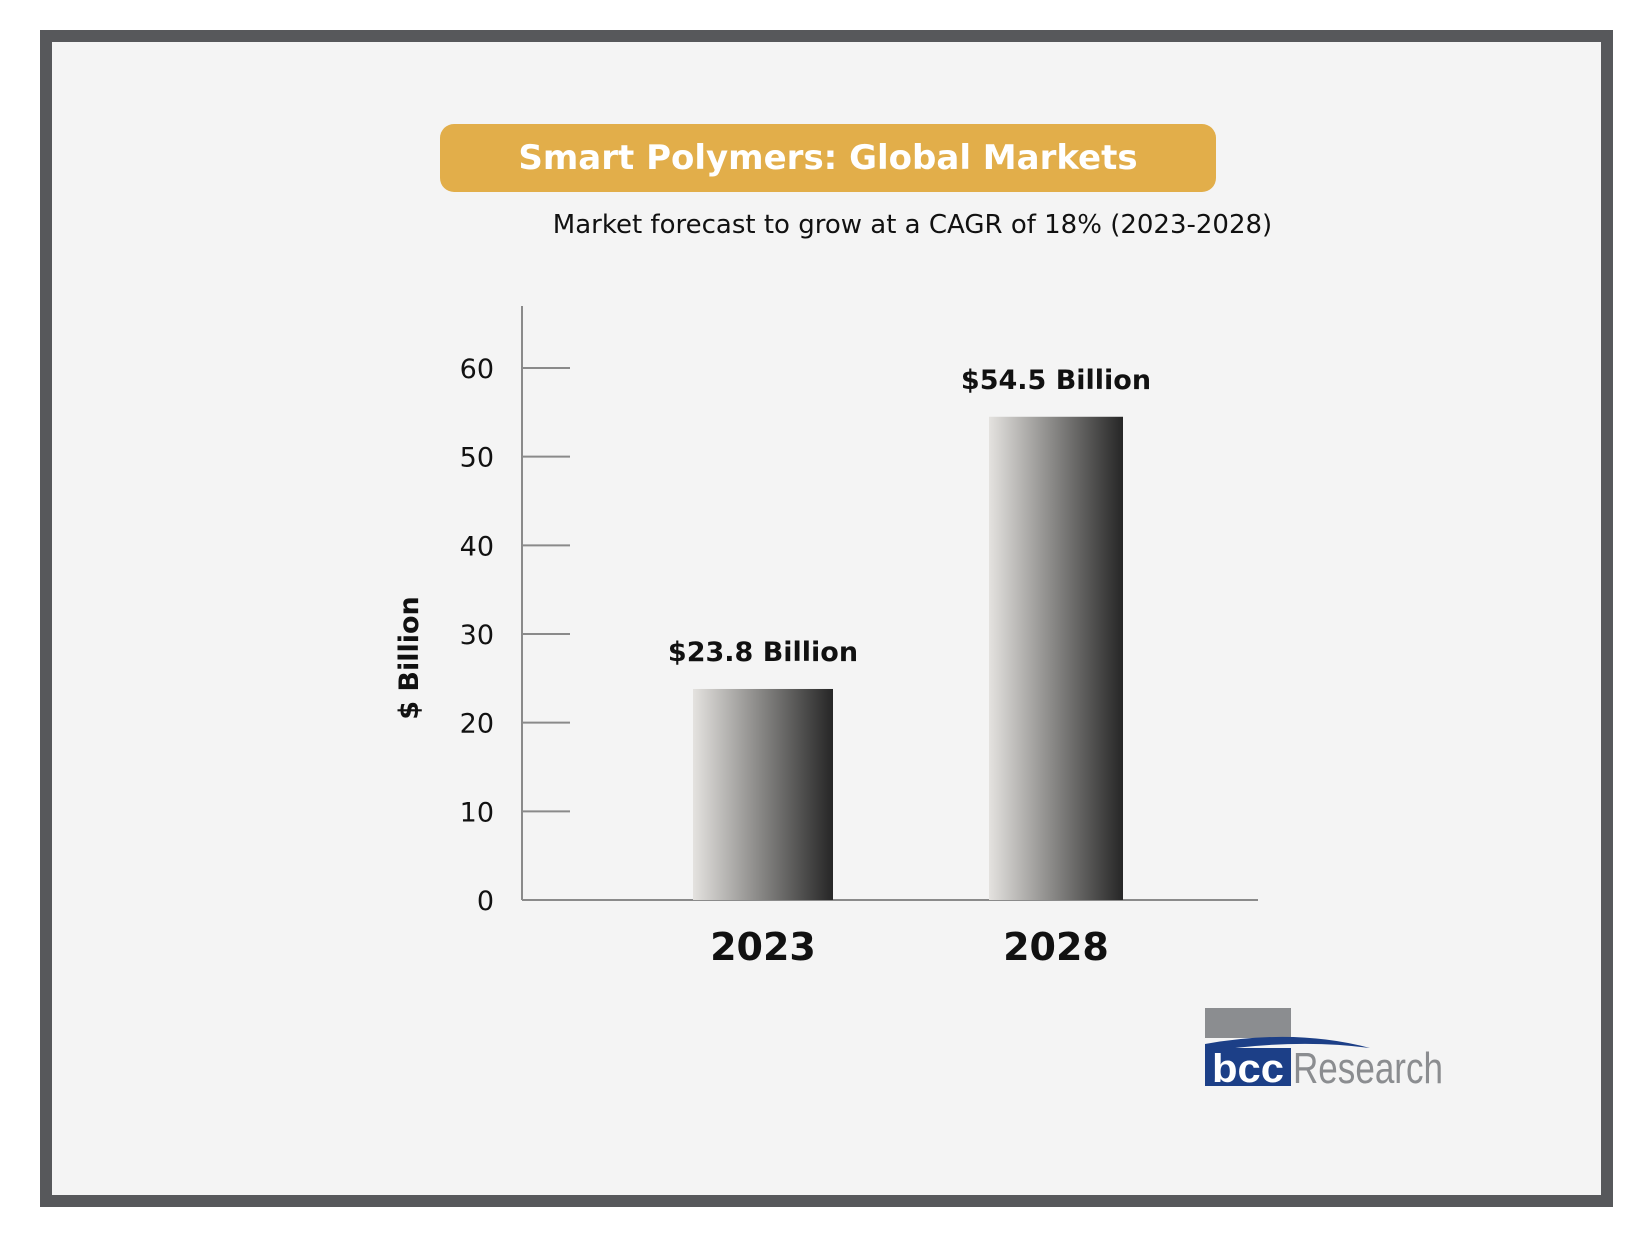  What do you see at coordinates (477, 458) in the screenshot?
I see `y-tick-label: 50` at bounding box center [477, 458].